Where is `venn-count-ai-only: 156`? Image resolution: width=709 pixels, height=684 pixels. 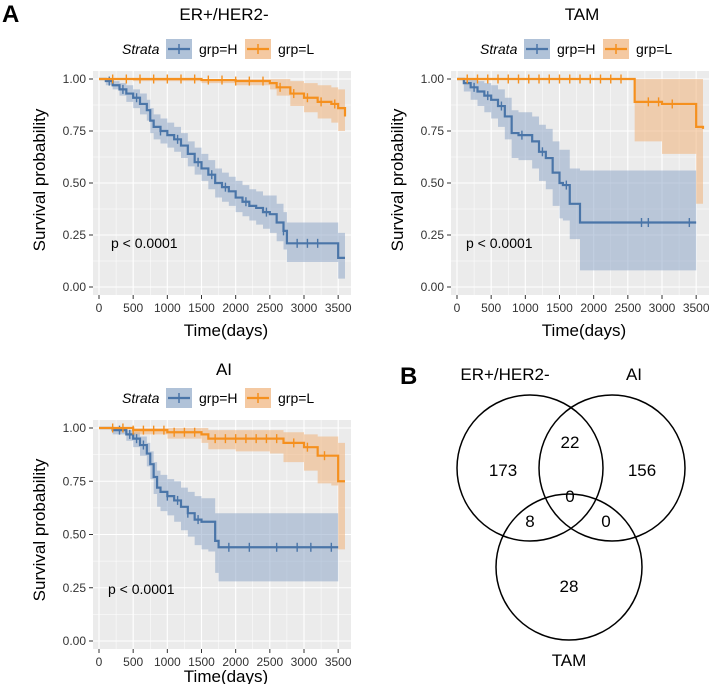 venn-count-ai-only: 156 is located at coordinates (642, 470).